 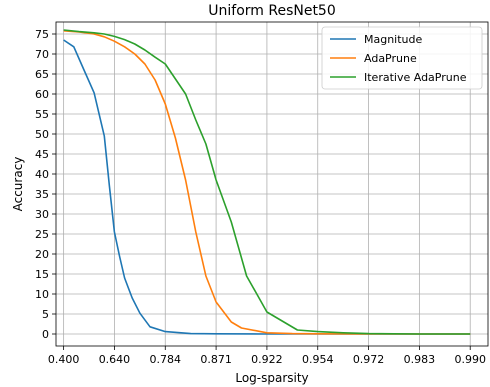 What do you see at coordinates (42, 194) in the screenshot?
I see `y-tick-label: 35` at bounding box center [42, 194].